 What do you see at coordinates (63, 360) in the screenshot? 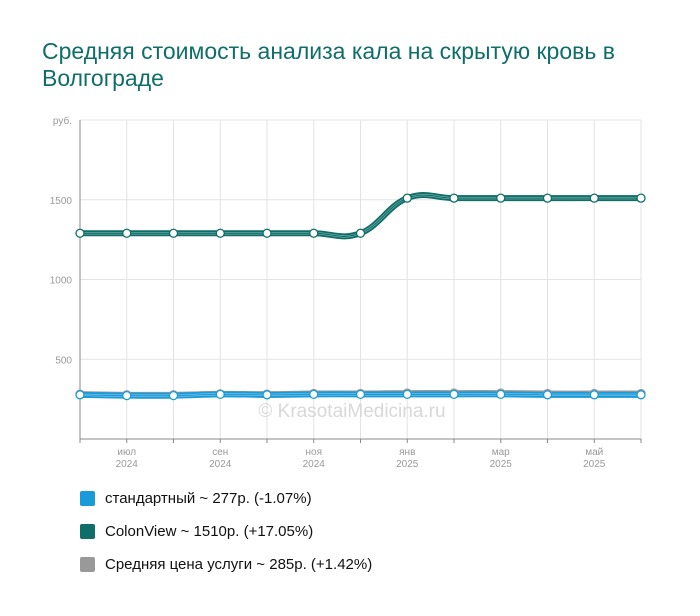
I see `y-tick-label: 500` at bounding box center [63, 360].